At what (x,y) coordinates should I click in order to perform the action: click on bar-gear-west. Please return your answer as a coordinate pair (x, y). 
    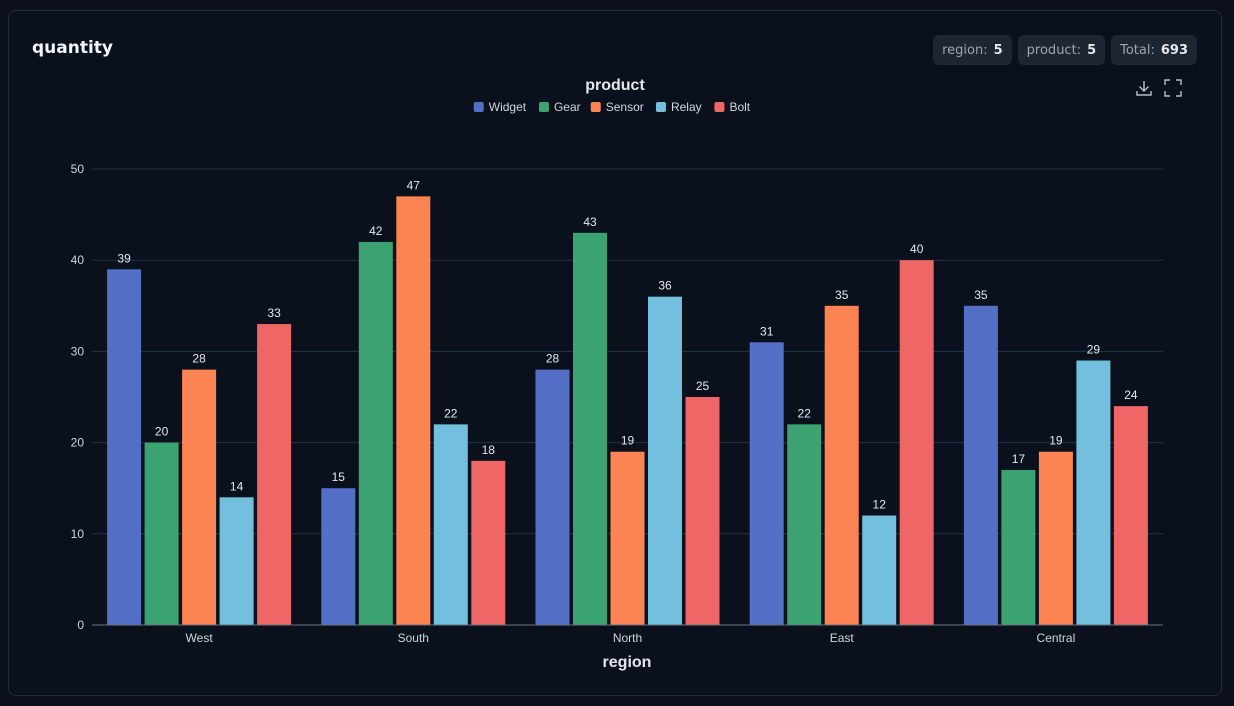
    Looking at the image, I should click on (161, 533).